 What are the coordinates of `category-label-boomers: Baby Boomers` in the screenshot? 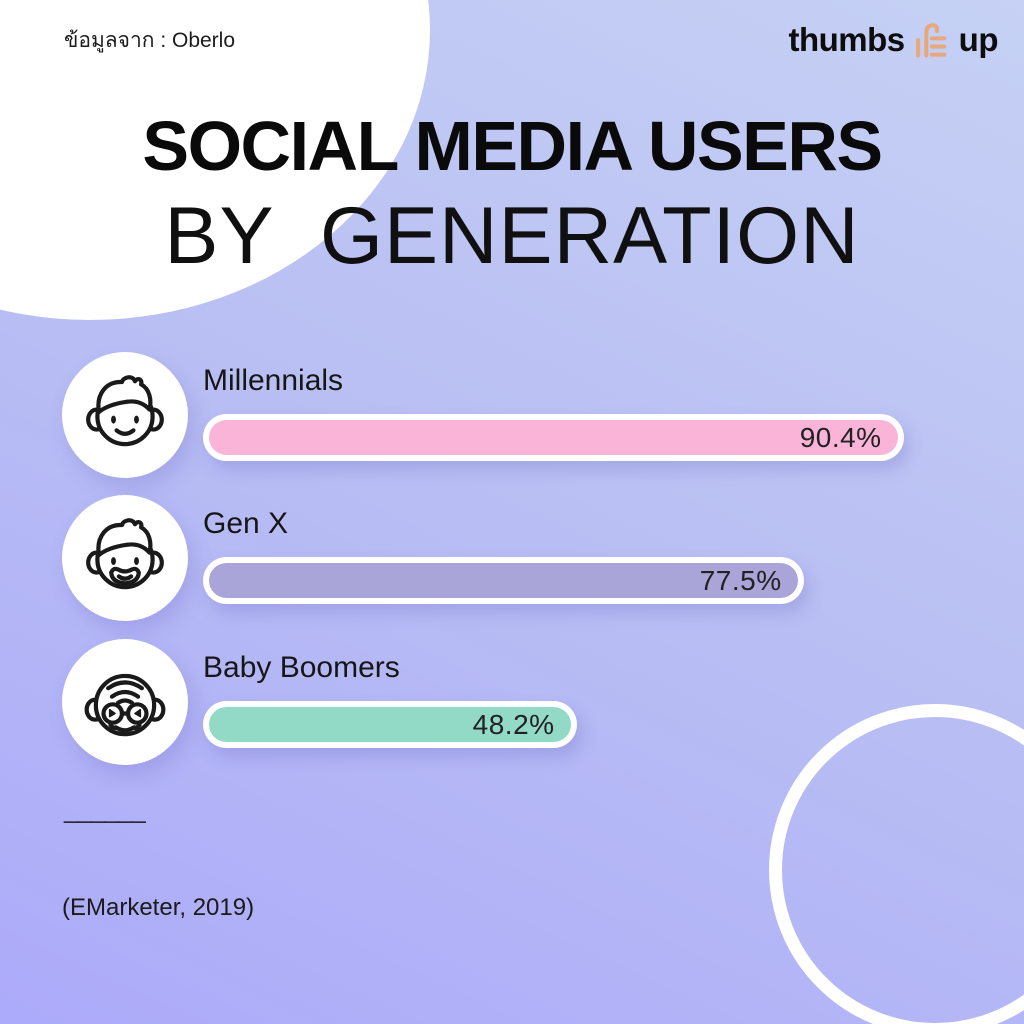 It's located at (301, 667).